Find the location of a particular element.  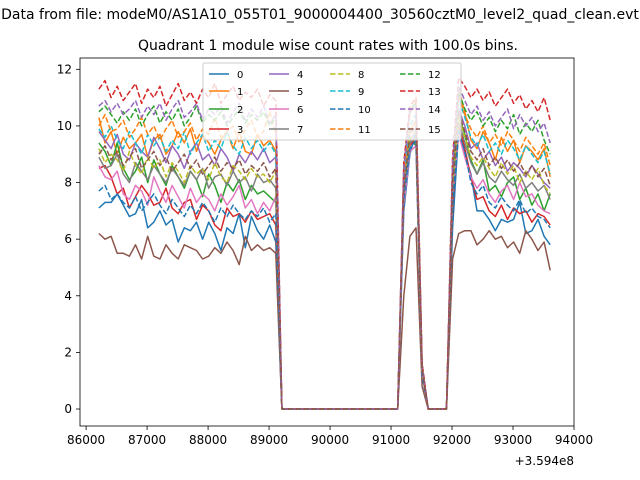

legend-label-0: 0 is located at coordinates (240, 75).